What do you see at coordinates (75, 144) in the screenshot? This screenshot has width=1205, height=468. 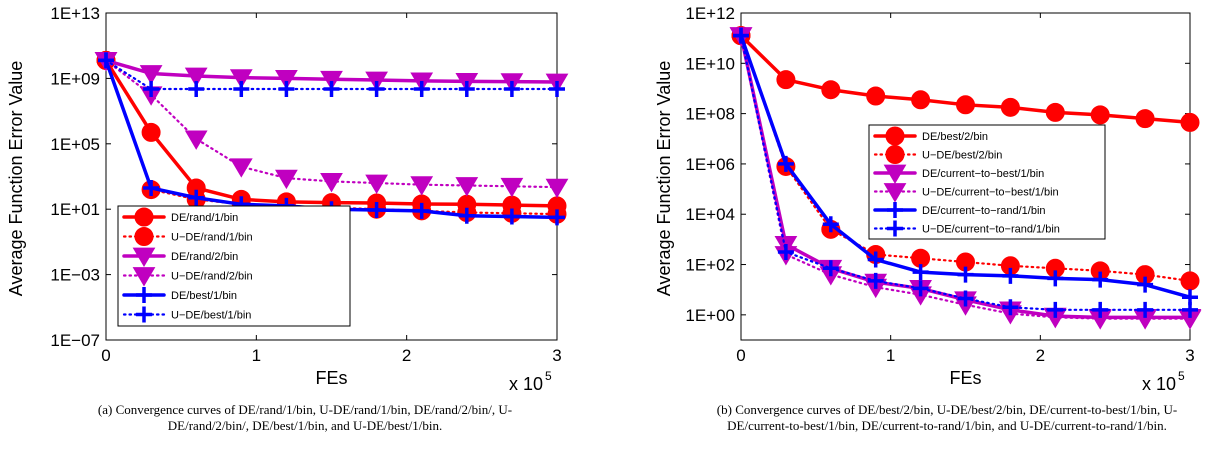 I see `y-tick-label: 1E+05` at bounding box center [75, 144].